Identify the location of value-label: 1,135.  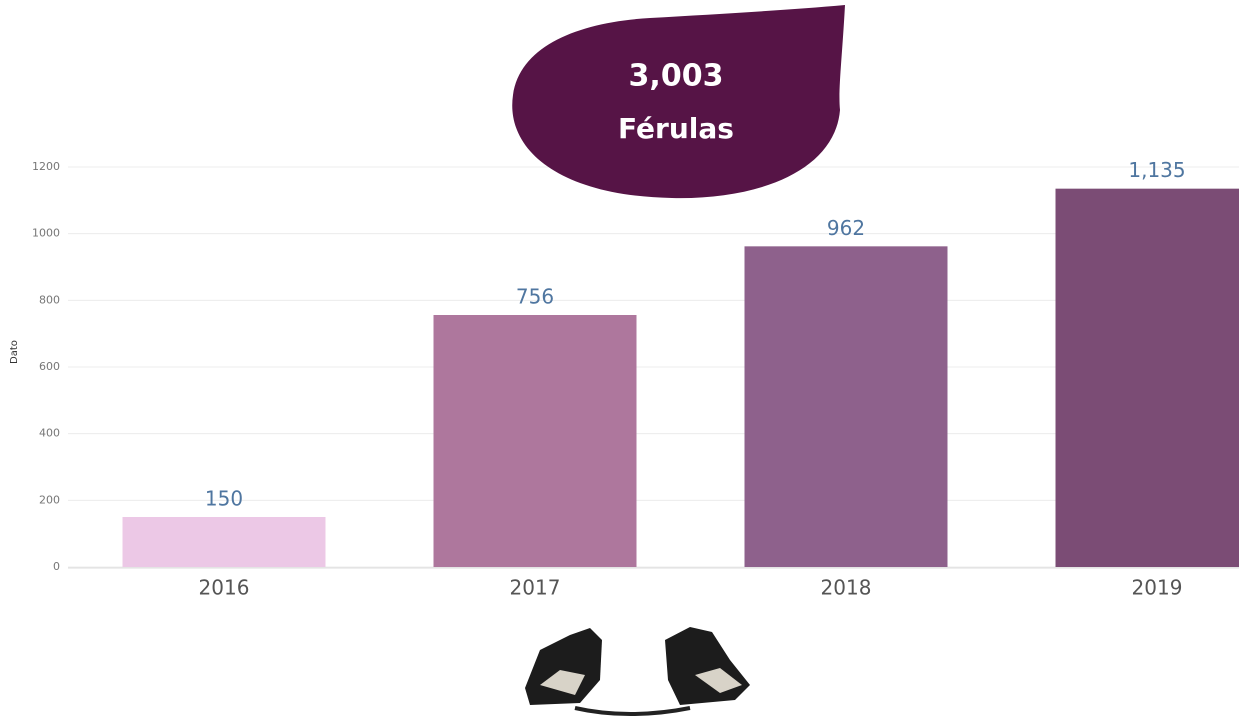
(1156, 170).